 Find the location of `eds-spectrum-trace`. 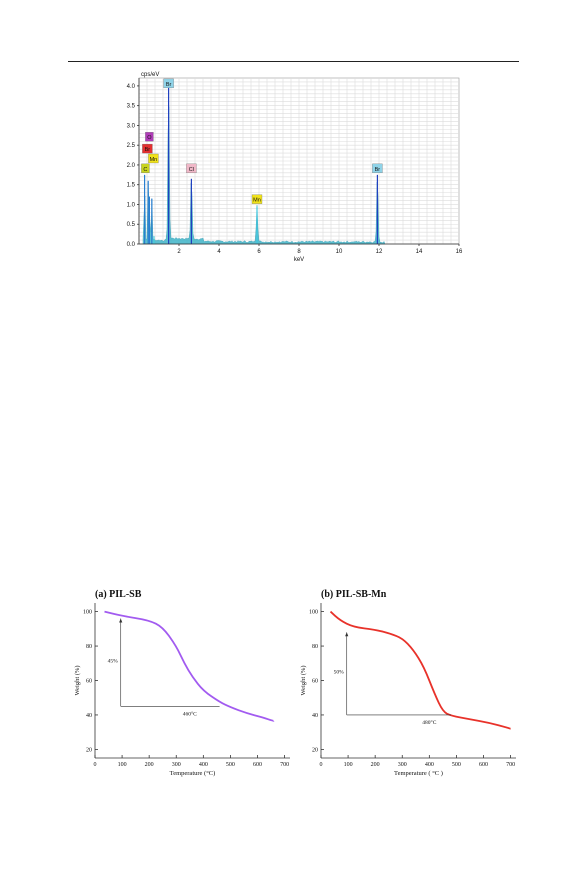

eds-spectrum-trace is located at coordinates (264, 166).